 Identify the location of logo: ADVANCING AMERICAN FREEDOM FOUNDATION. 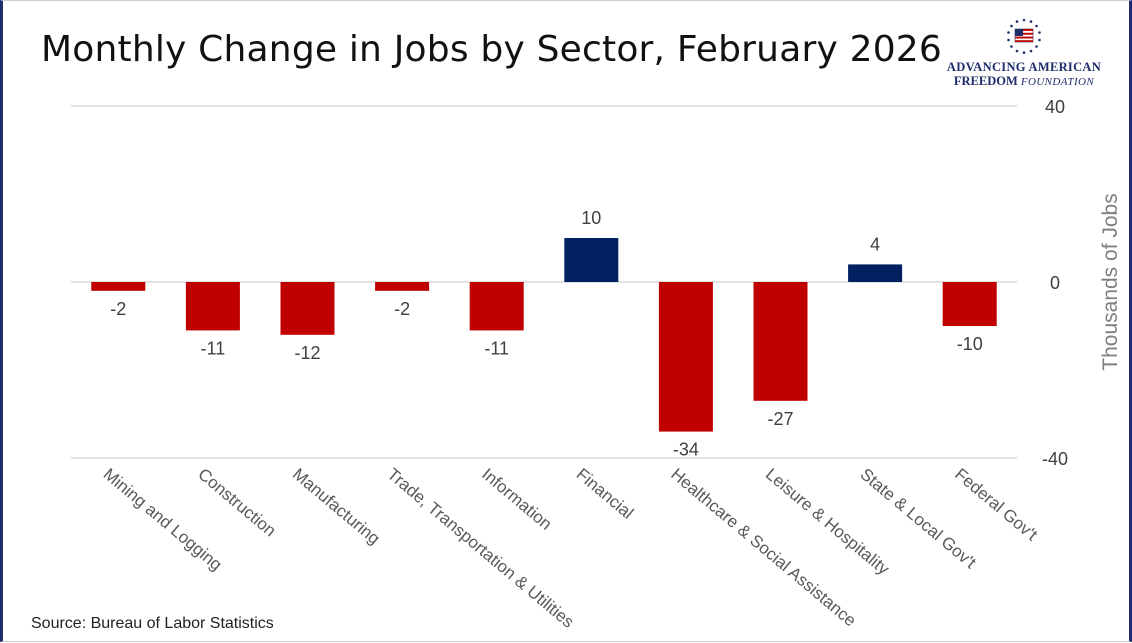
(1024, 53).